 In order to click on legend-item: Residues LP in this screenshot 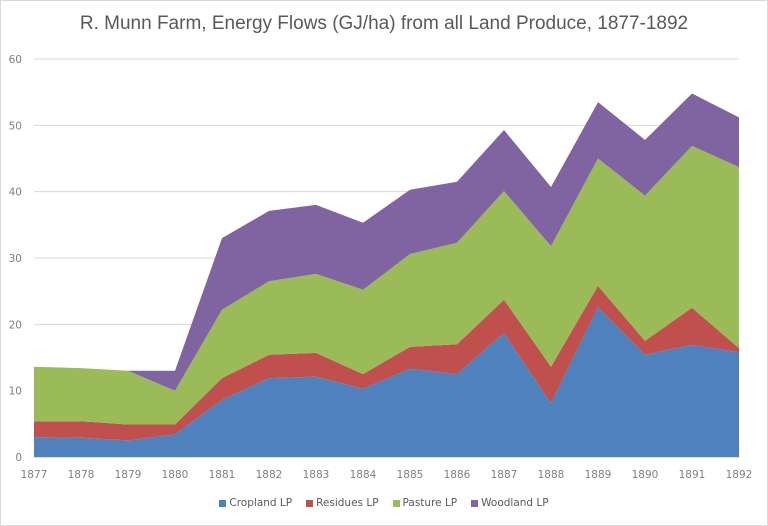, I will do `click(342, 503)`.